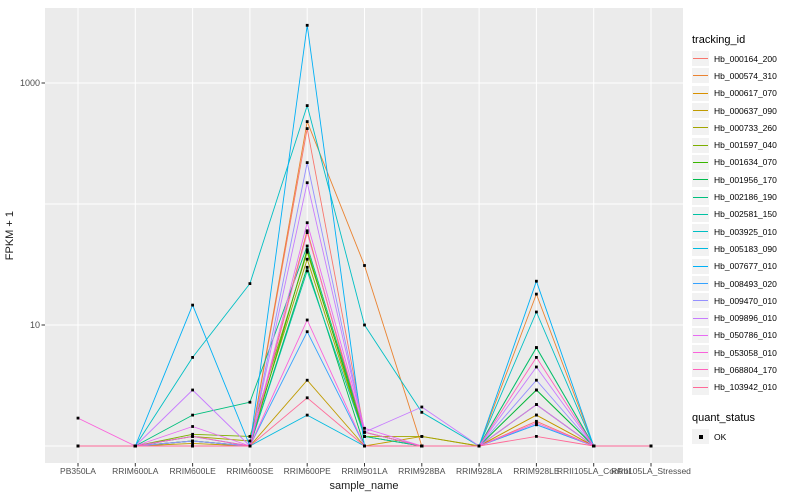 Image resolution: width=800 pixels, height=500 pixels. I want to click on legend-item-label: Hb_000164_200, so click(745, 58).